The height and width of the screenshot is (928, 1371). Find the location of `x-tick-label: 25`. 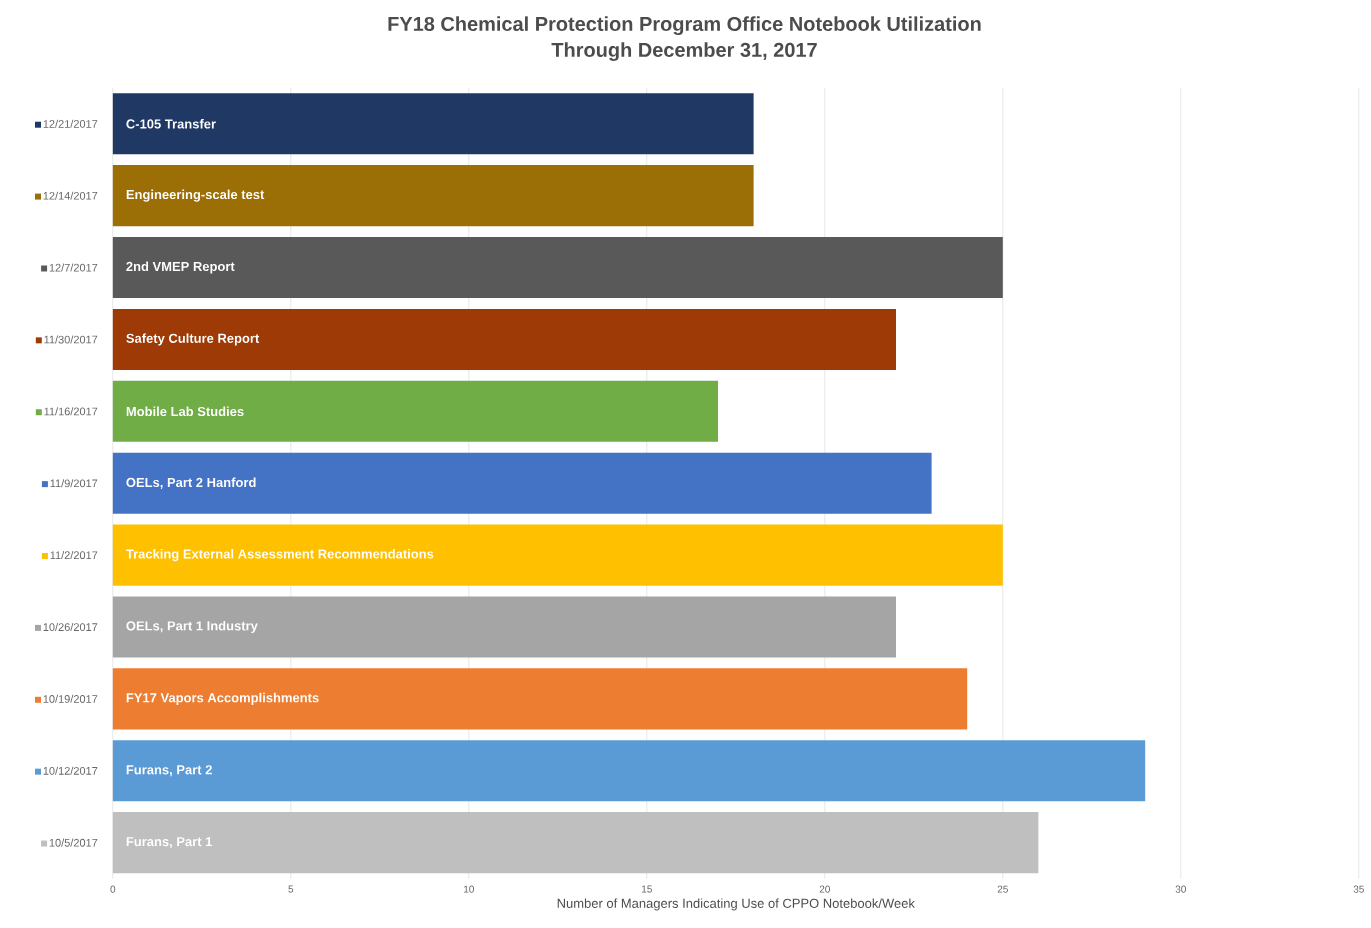

x-tick-label: 25 is located at coordinates (1002, 889).